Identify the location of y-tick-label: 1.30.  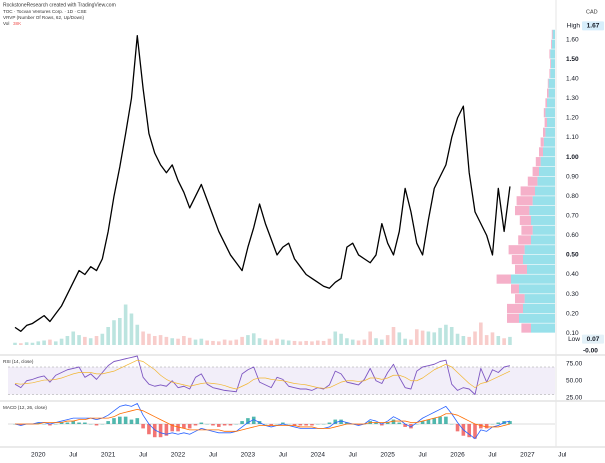
(572, 98).